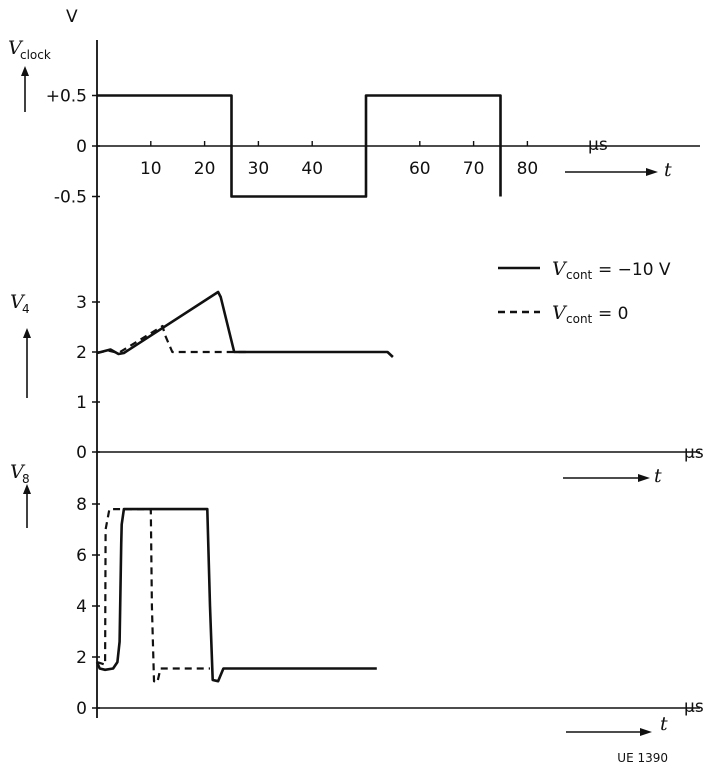 Image resolution: width=717 pixels, height=771 pixels. What do you see at coordinates (81, 505) in the screenshot?
I see `y-tick-label: 8` at bounding box center [81, 505].